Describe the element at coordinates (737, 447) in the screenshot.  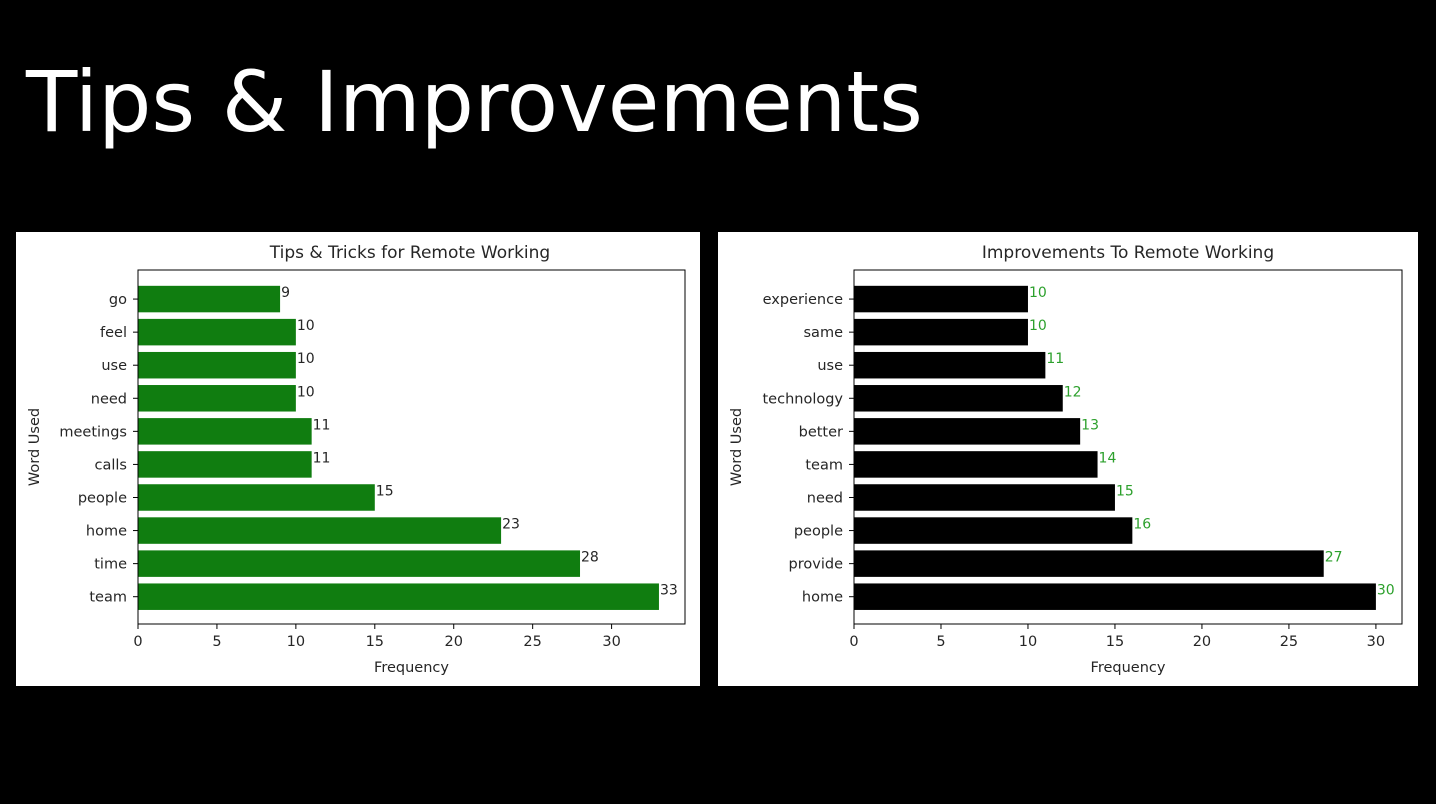
I see `improvements-y-axis-label: Word Used` at that location.